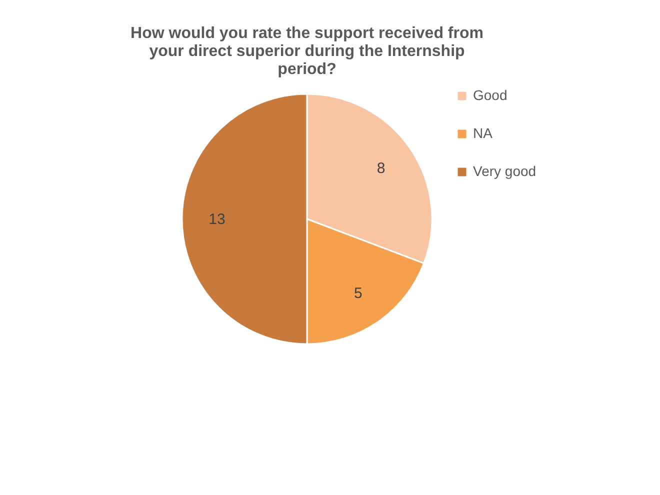  Describe the element at coordinates (504, 171) in the screenshot. I see `legend-label: Very good` at that location.